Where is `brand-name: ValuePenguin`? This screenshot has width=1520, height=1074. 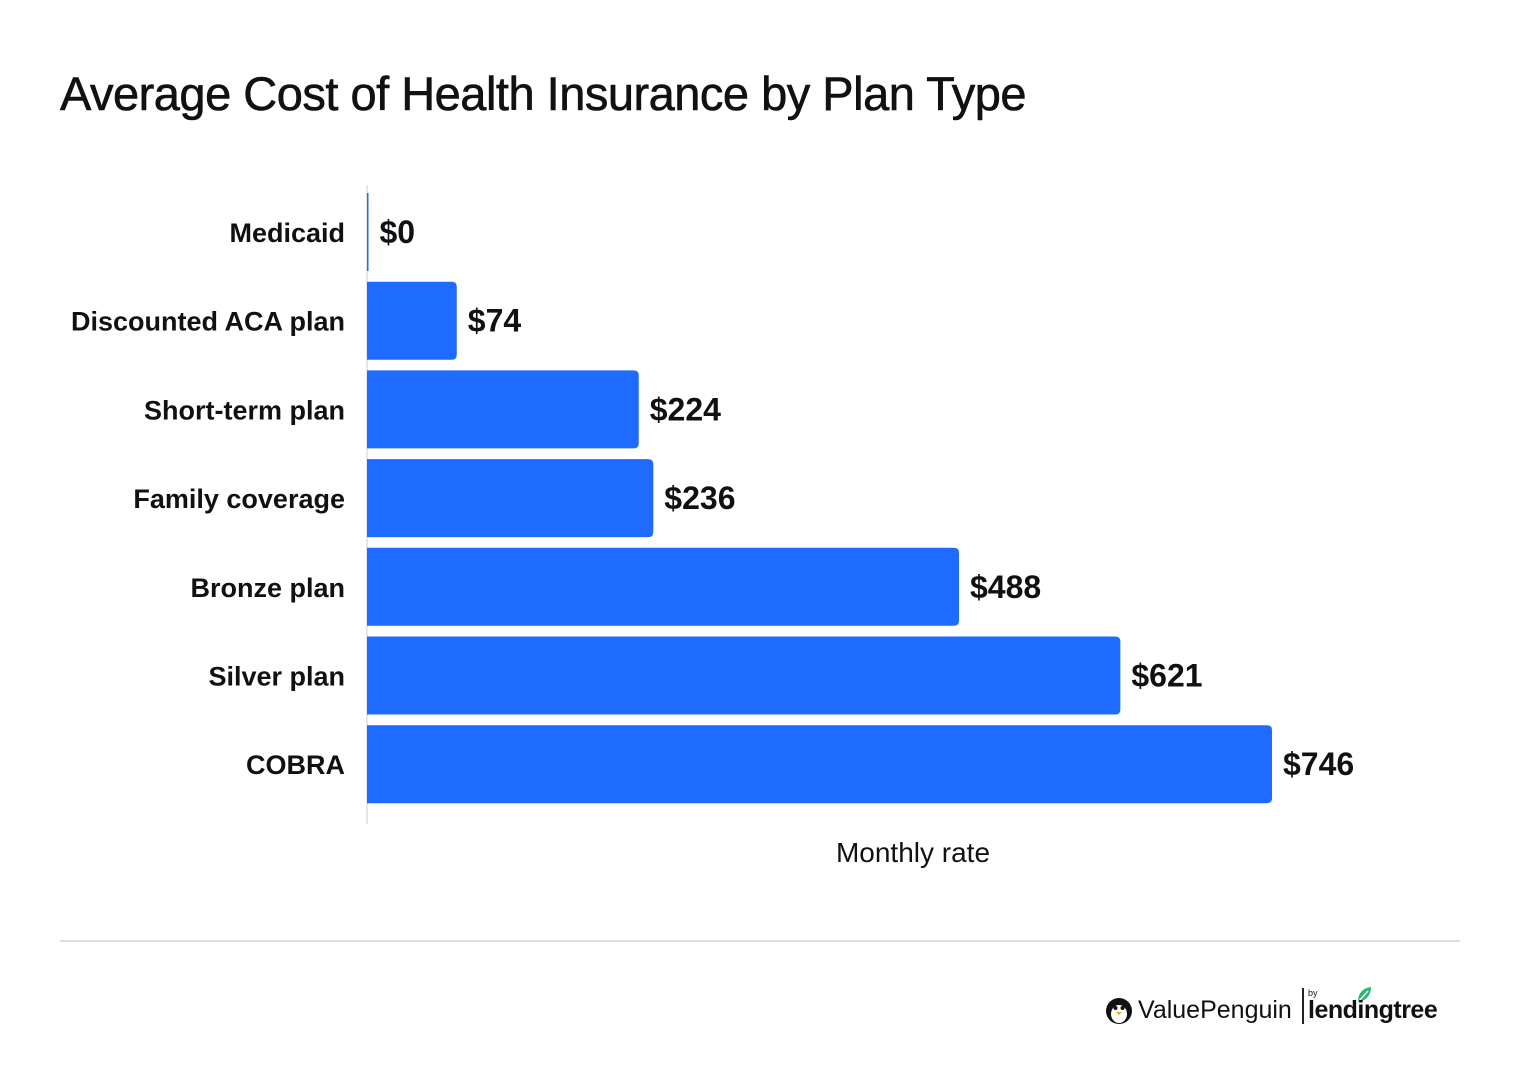
brand-name: ValuePenguin is located at coordinates (1215, 1010).